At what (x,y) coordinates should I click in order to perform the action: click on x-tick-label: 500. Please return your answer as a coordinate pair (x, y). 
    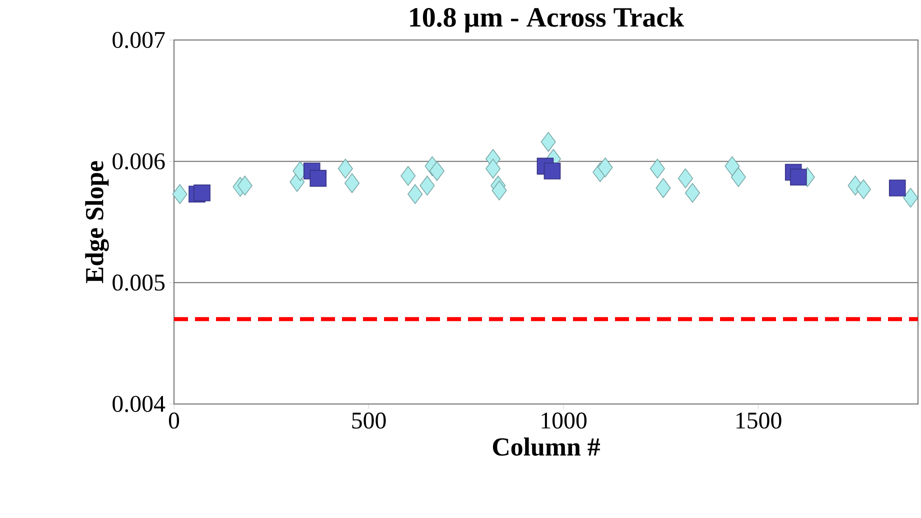
    Looking at the image, I should click on (369, 420).